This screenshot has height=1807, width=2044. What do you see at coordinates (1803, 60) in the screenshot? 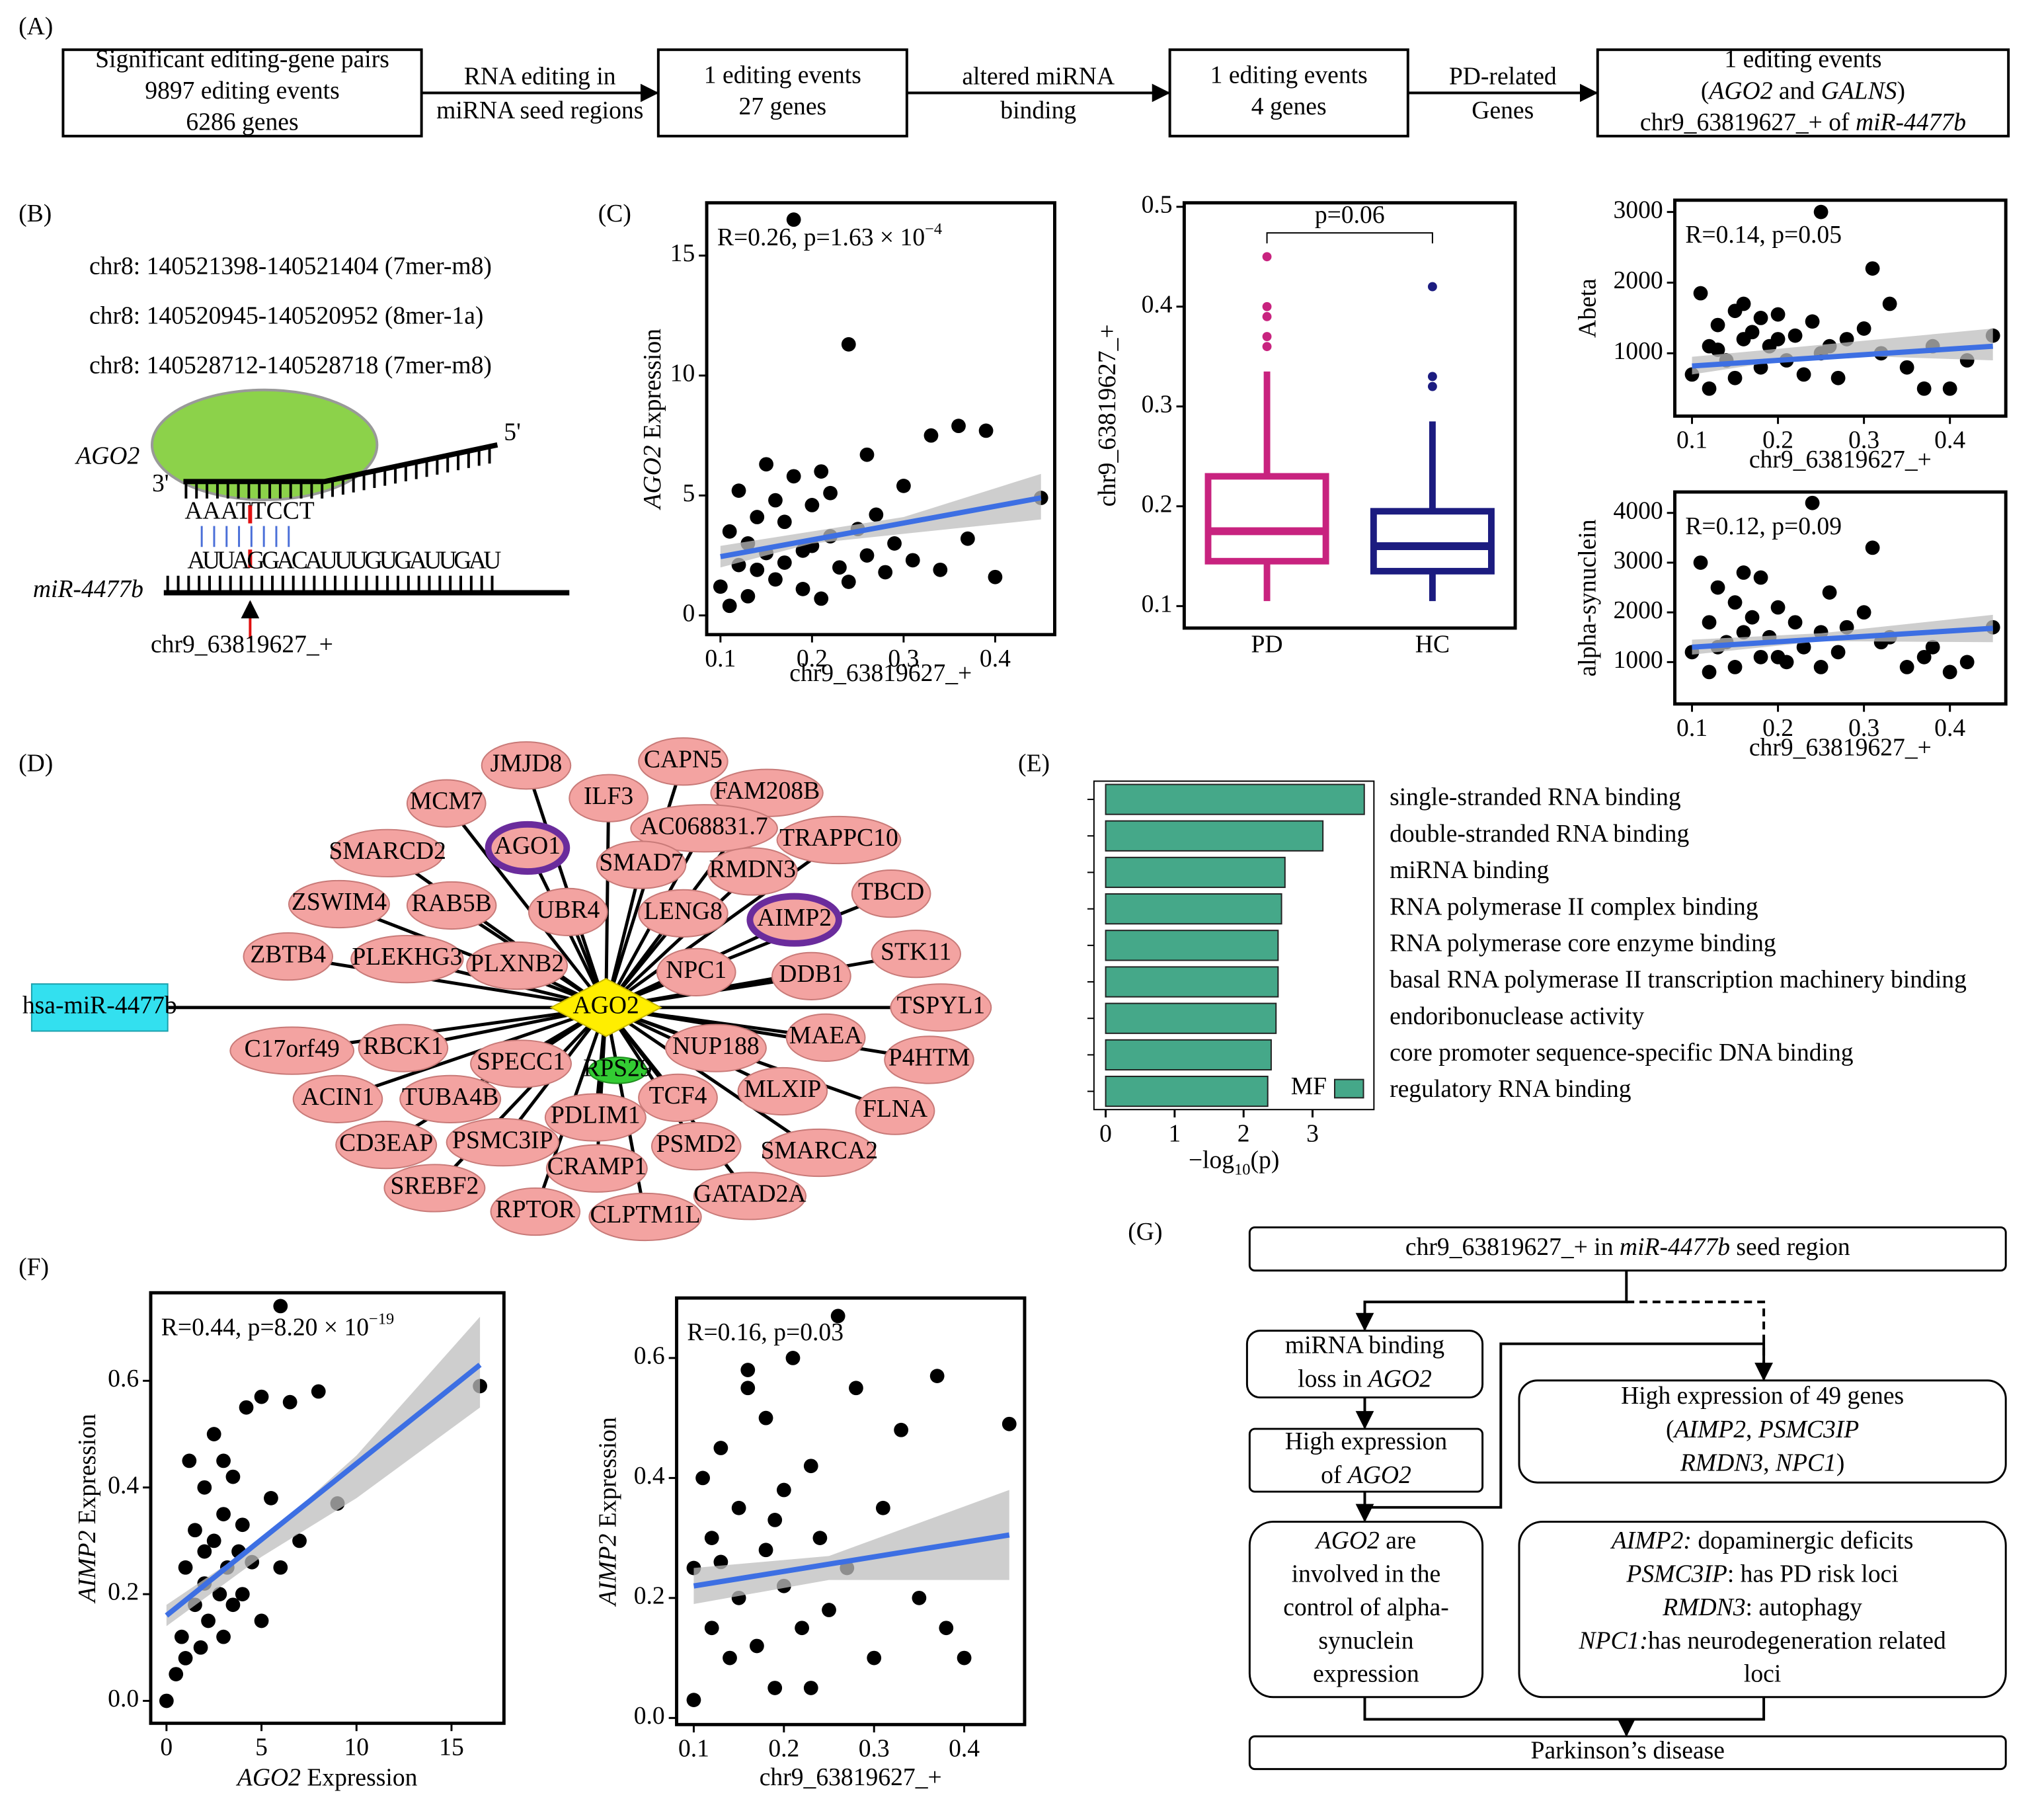
I see `pipeline-box-text: 1 editing events` at bounding box center [1803, 60].